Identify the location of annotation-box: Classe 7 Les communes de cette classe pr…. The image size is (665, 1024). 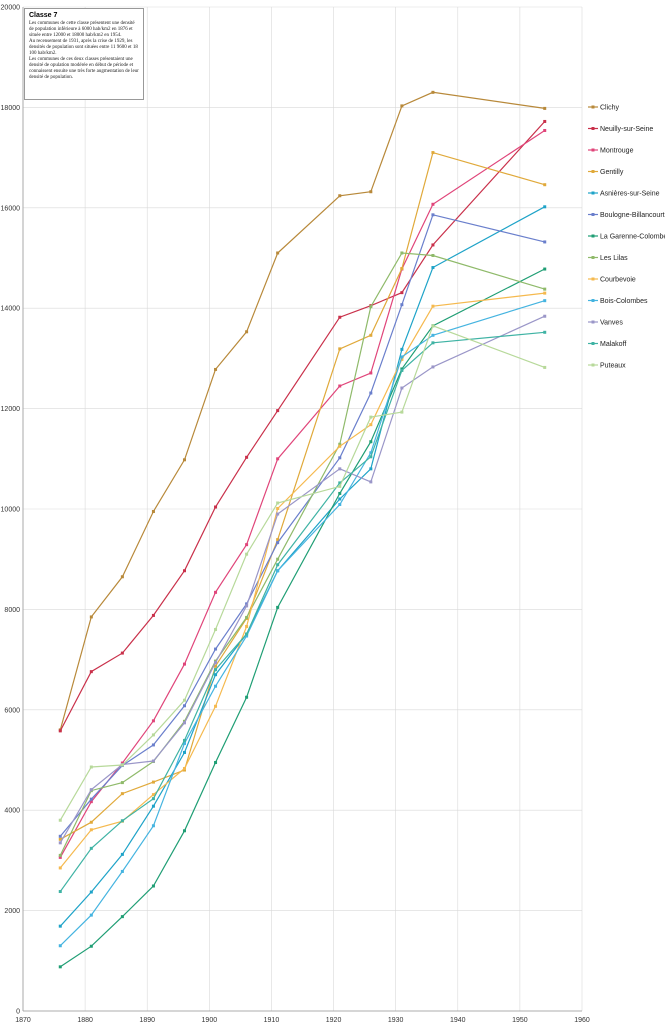
(84, 54).